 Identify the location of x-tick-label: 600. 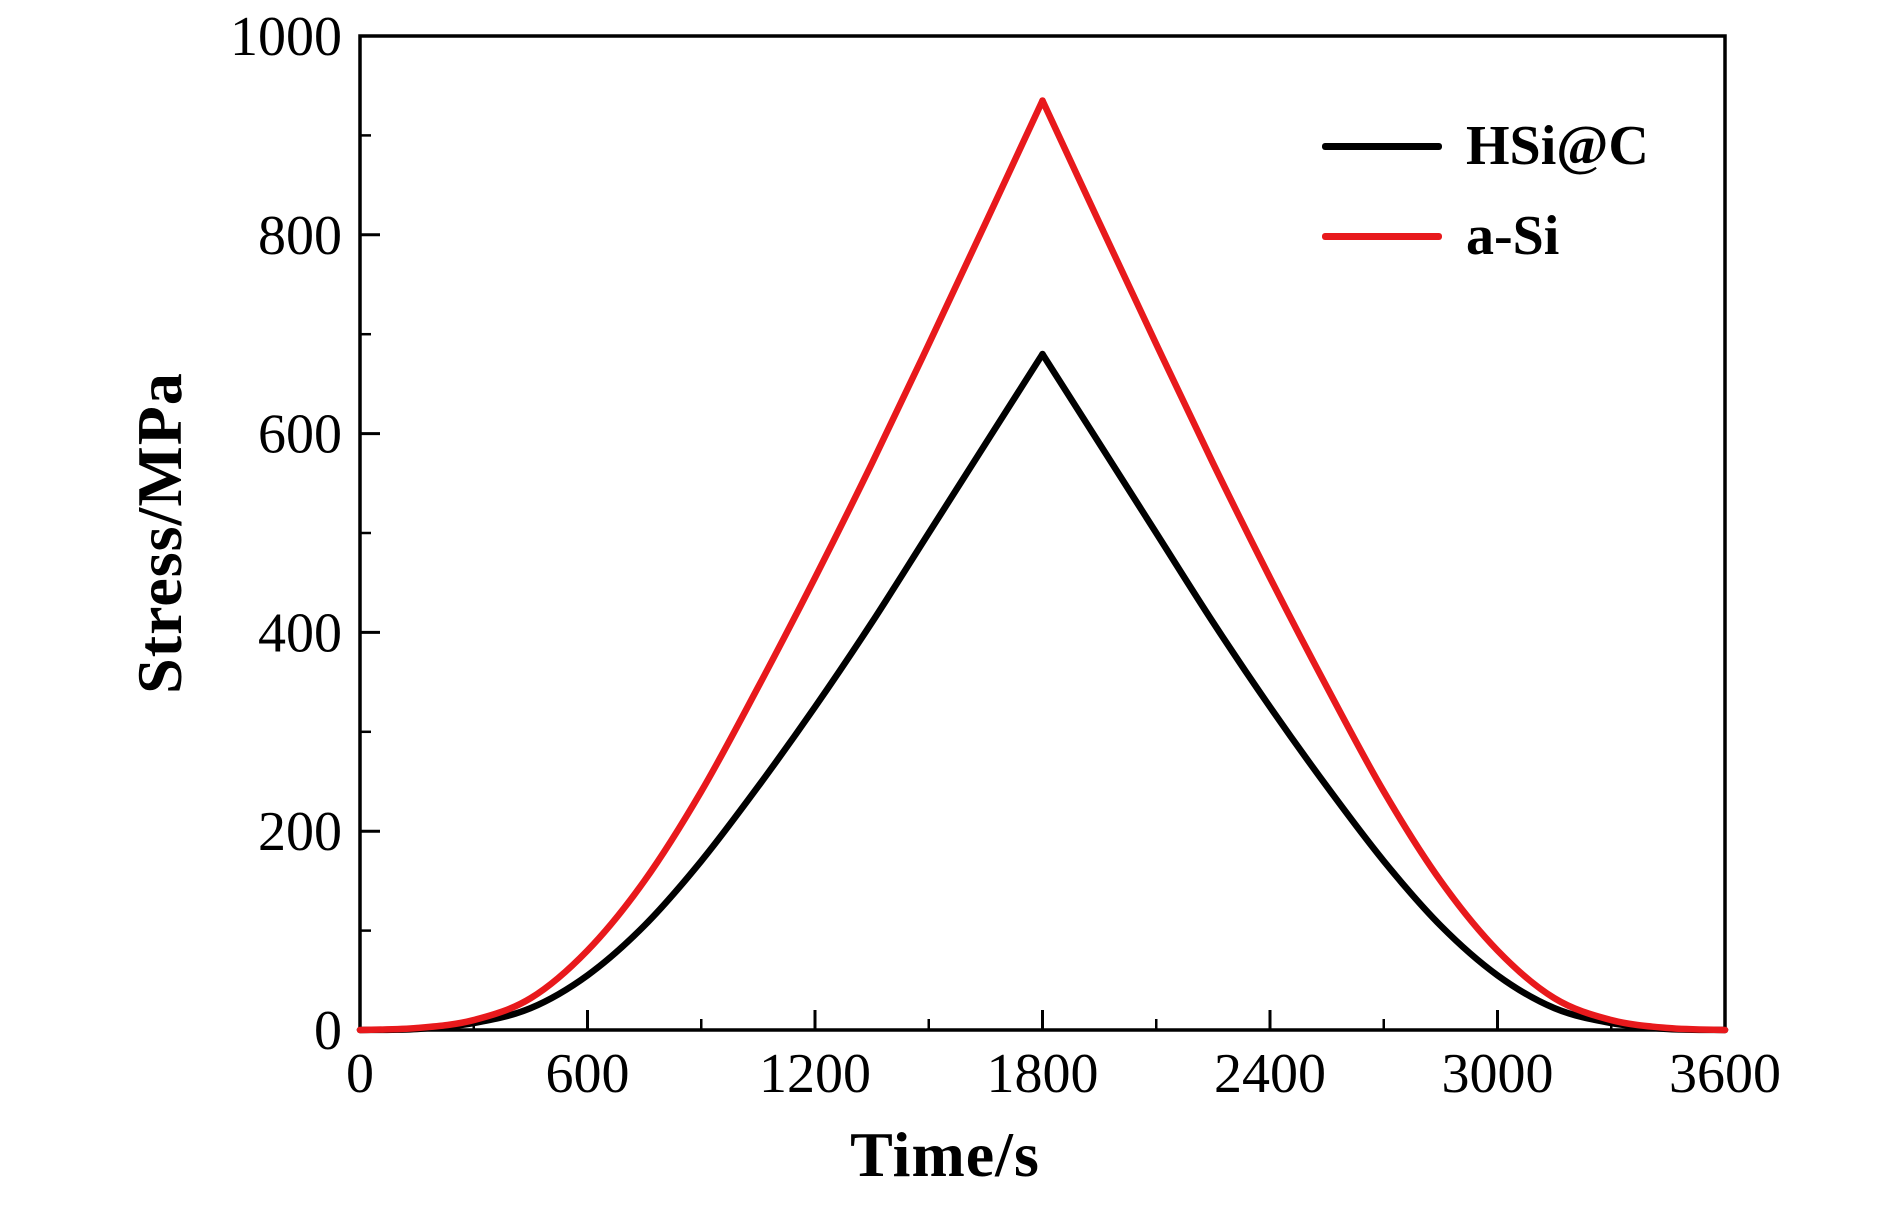
(588, 1074).